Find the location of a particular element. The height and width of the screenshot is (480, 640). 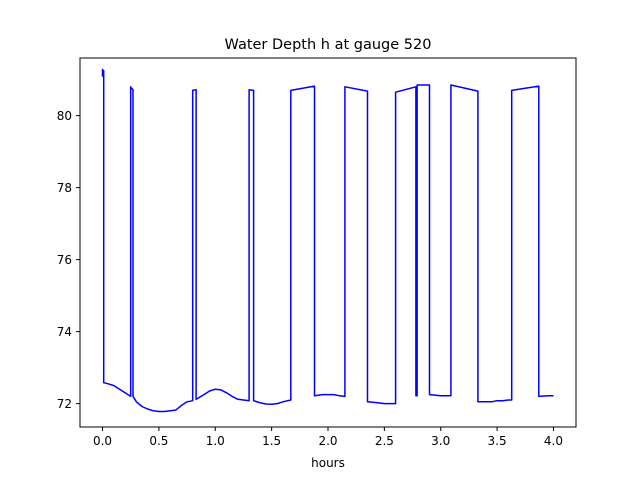

x-tick-label: 0.5 is located at coordinates (158, 441).